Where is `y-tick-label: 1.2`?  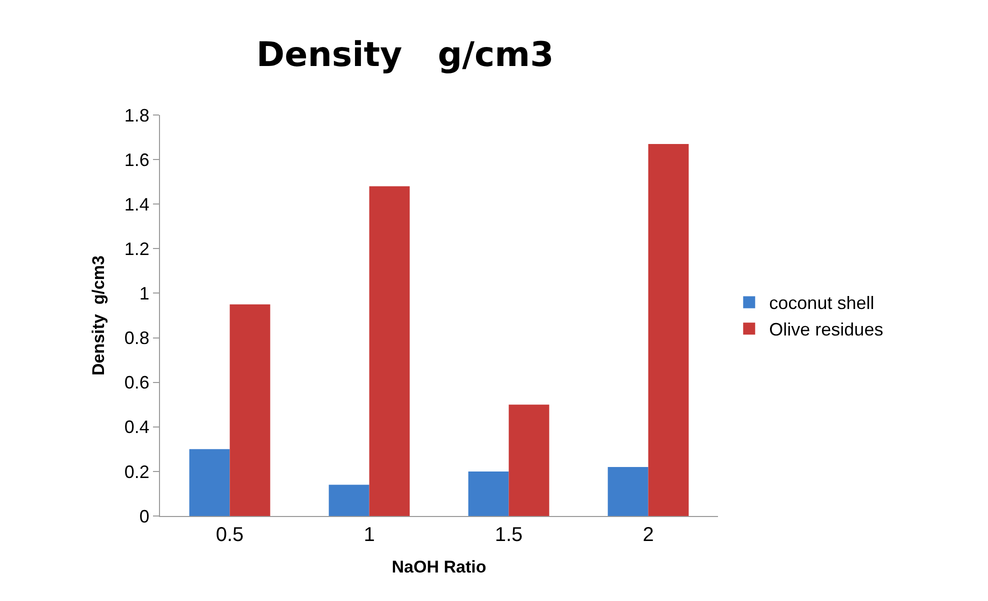
y-tick-label: 1.2 is located at coordinates (137, 248).